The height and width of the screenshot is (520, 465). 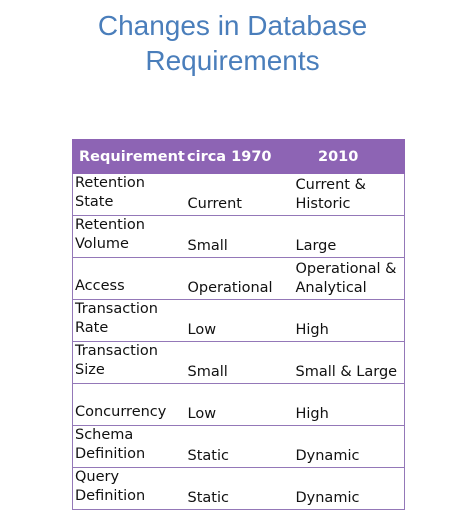 I want to click on value-2010-line: Small & Large, so click(x=346, y=372).